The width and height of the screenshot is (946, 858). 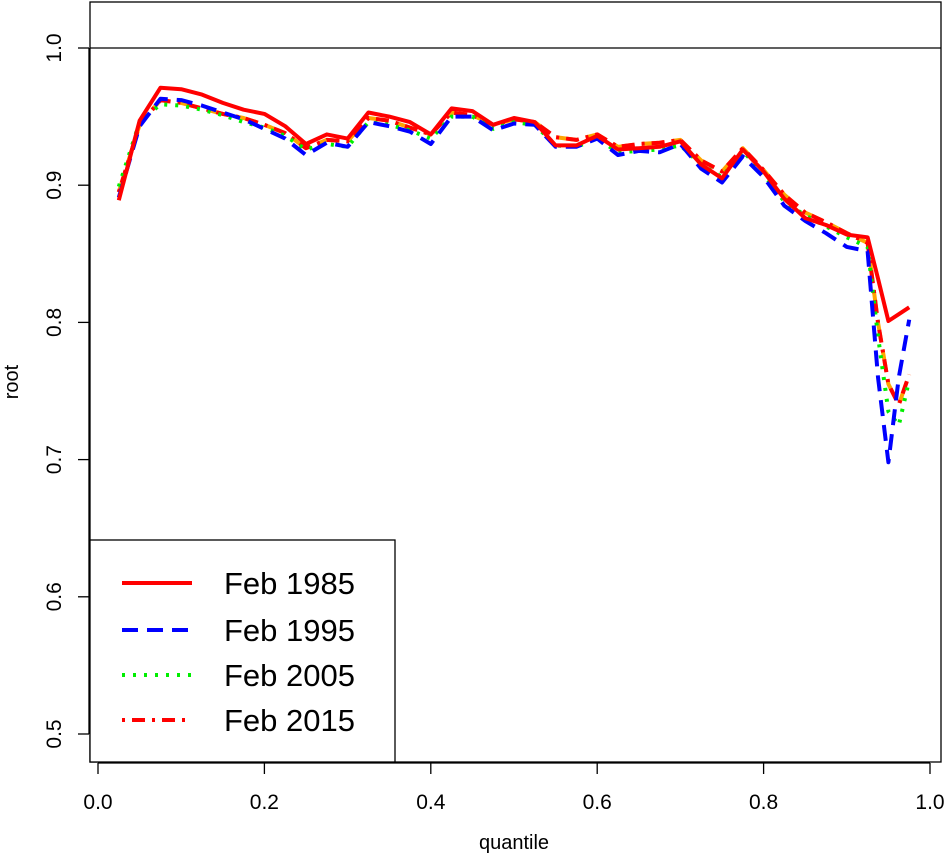 What do you see at coordinates (54, 733) in the screenshot?
I see `y-tick-label: 0.5` at bounding box center [54, 733].